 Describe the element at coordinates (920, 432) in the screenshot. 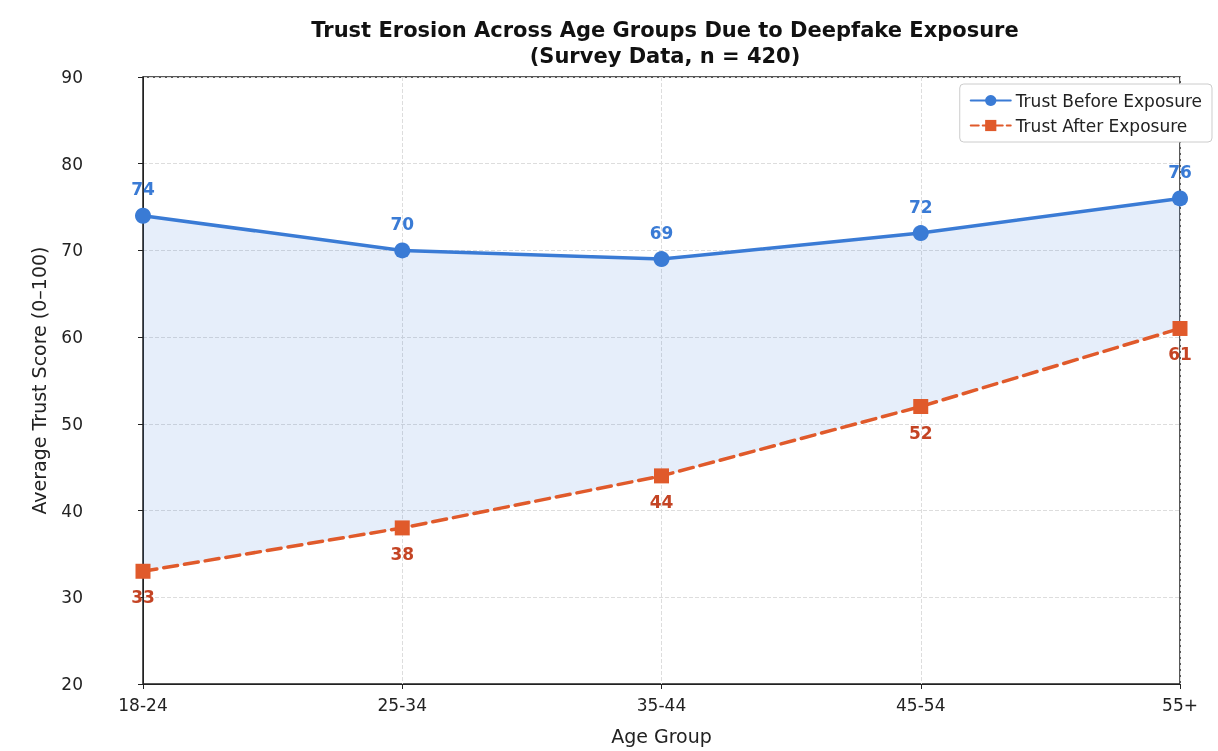

I see `data-label: 52` at that location.